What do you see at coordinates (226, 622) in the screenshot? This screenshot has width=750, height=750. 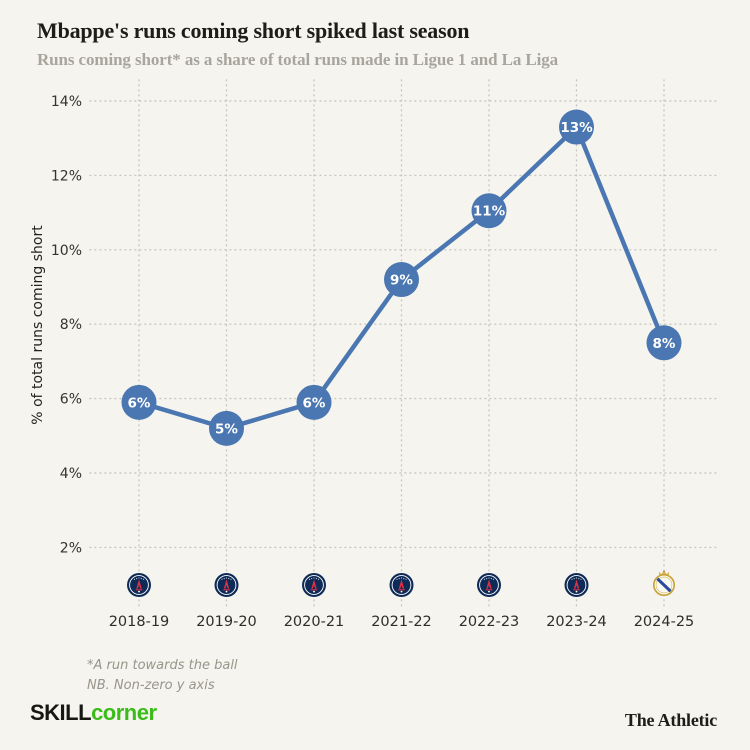 I see `x-axis-label: 2019-20` at bounding box center [226, 622].